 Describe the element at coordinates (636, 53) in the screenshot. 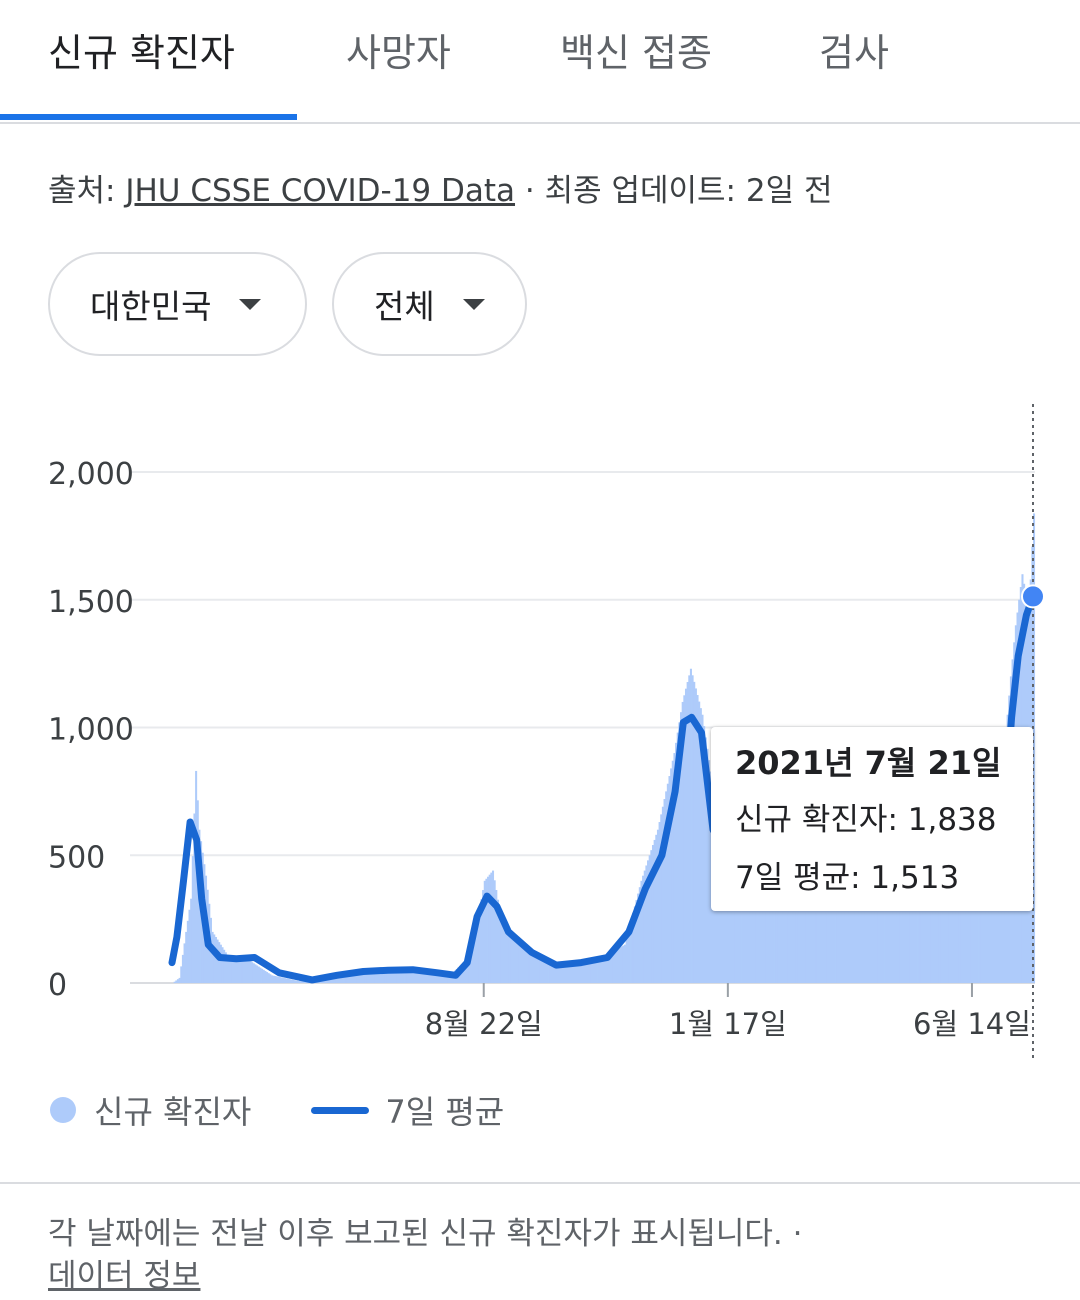

I see `tab-vaccinations: 백신 접종` at that location.